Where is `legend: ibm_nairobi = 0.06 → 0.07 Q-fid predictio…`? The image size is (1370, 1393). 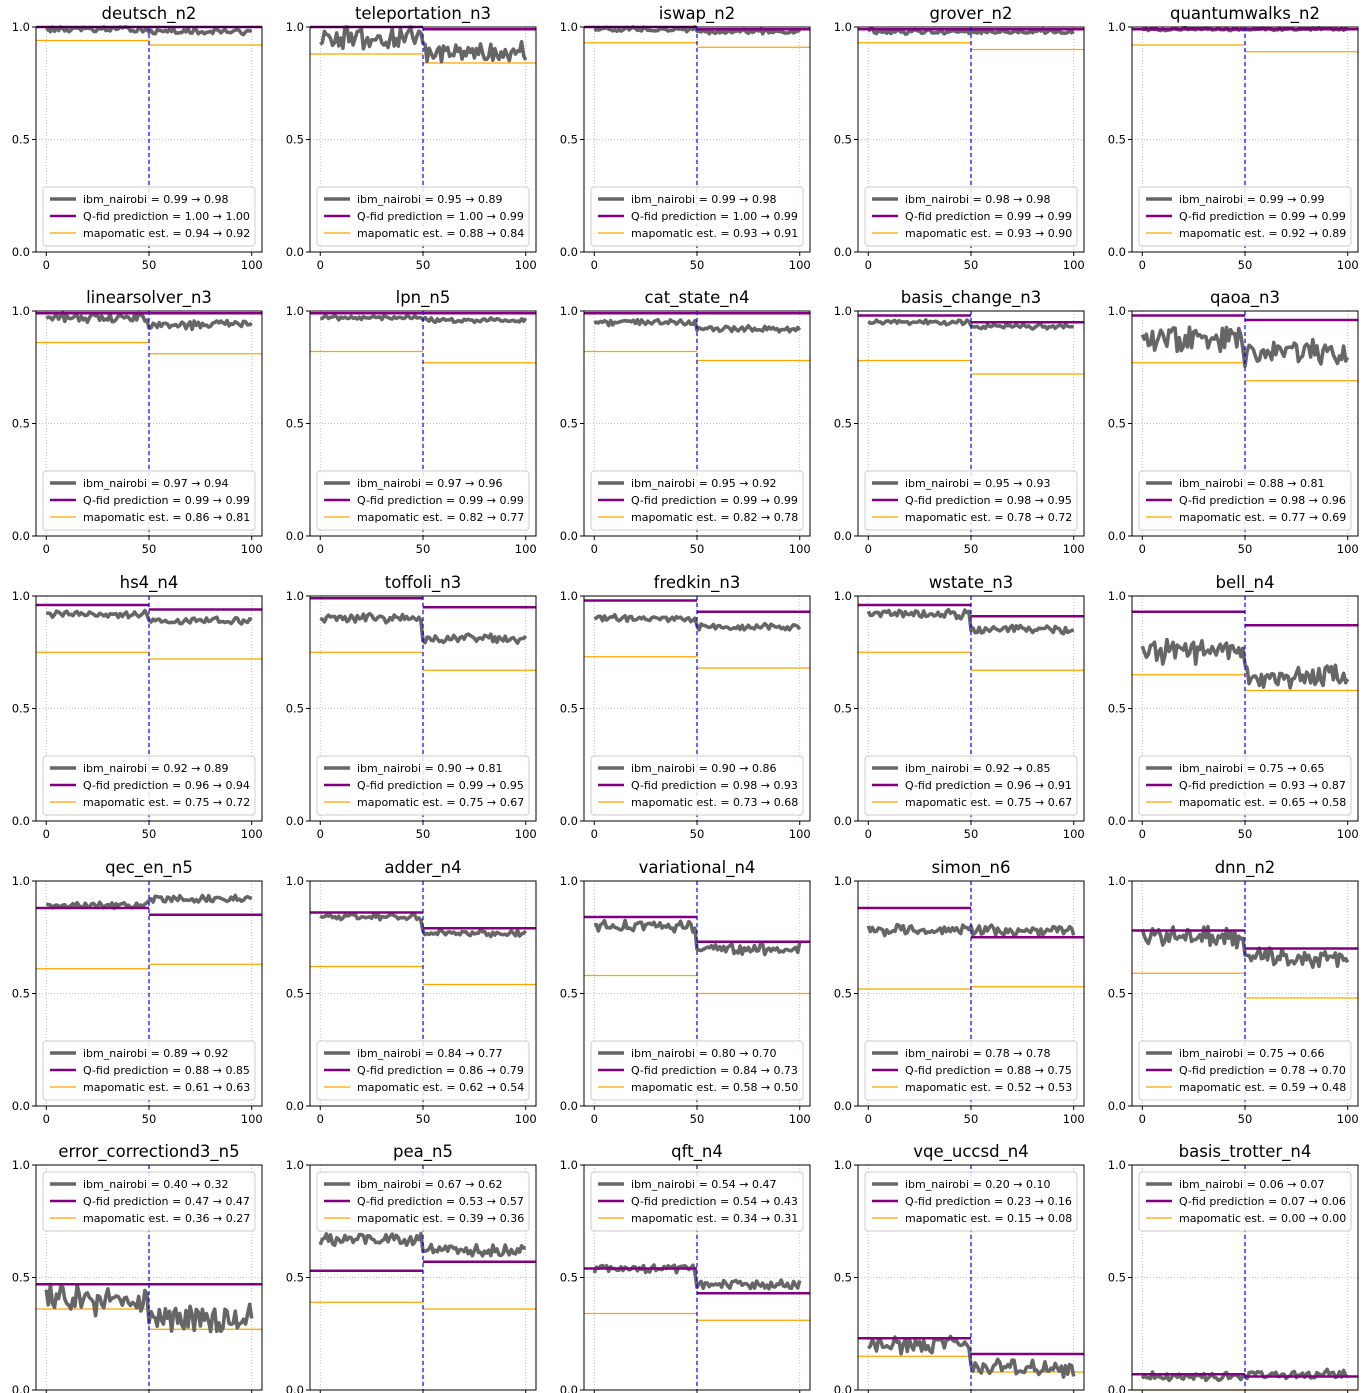
legend: ibm_nairobi = 0.06 → 0.07 Q-fid predictio… is located at coordinates (1245, 1201).